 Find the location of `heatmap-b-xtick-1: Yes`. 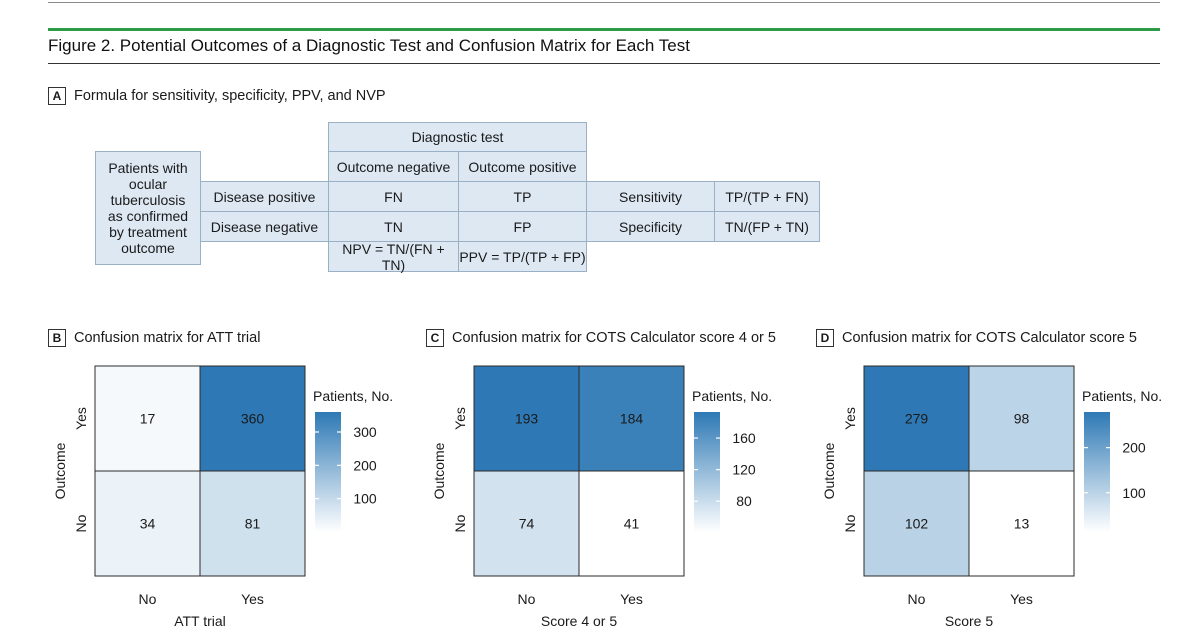

heatmap-b-xtick-1: Yes is located at coordinates (252, 599).